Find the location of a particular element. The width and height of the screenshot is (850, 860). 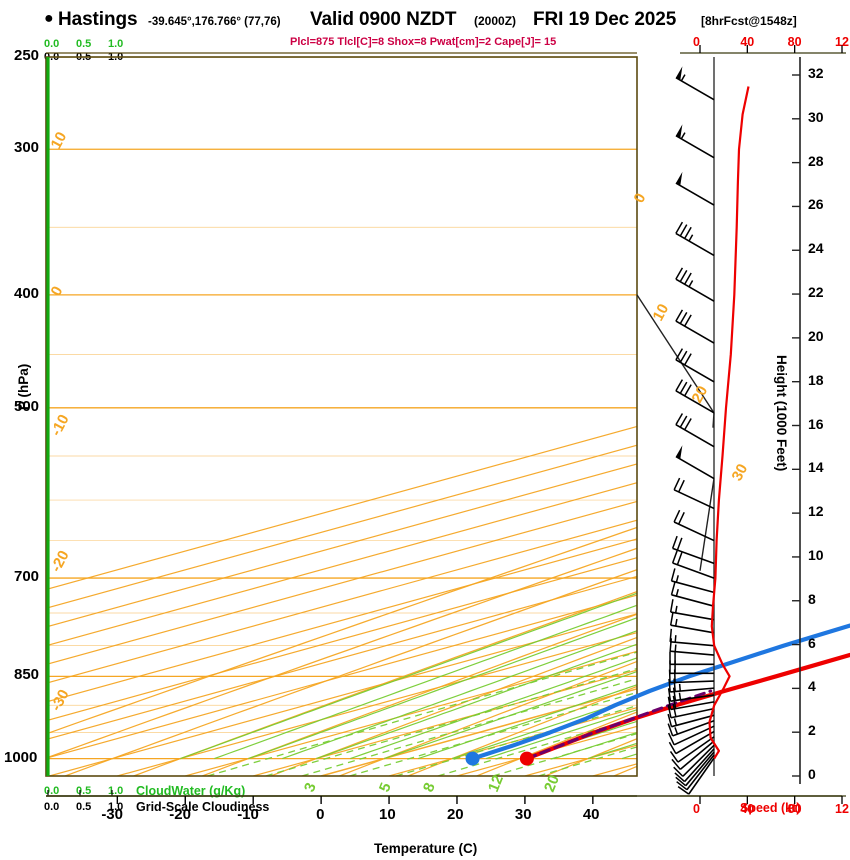

speed-tick-top-40: 40 is located at coordinates (747, 42).